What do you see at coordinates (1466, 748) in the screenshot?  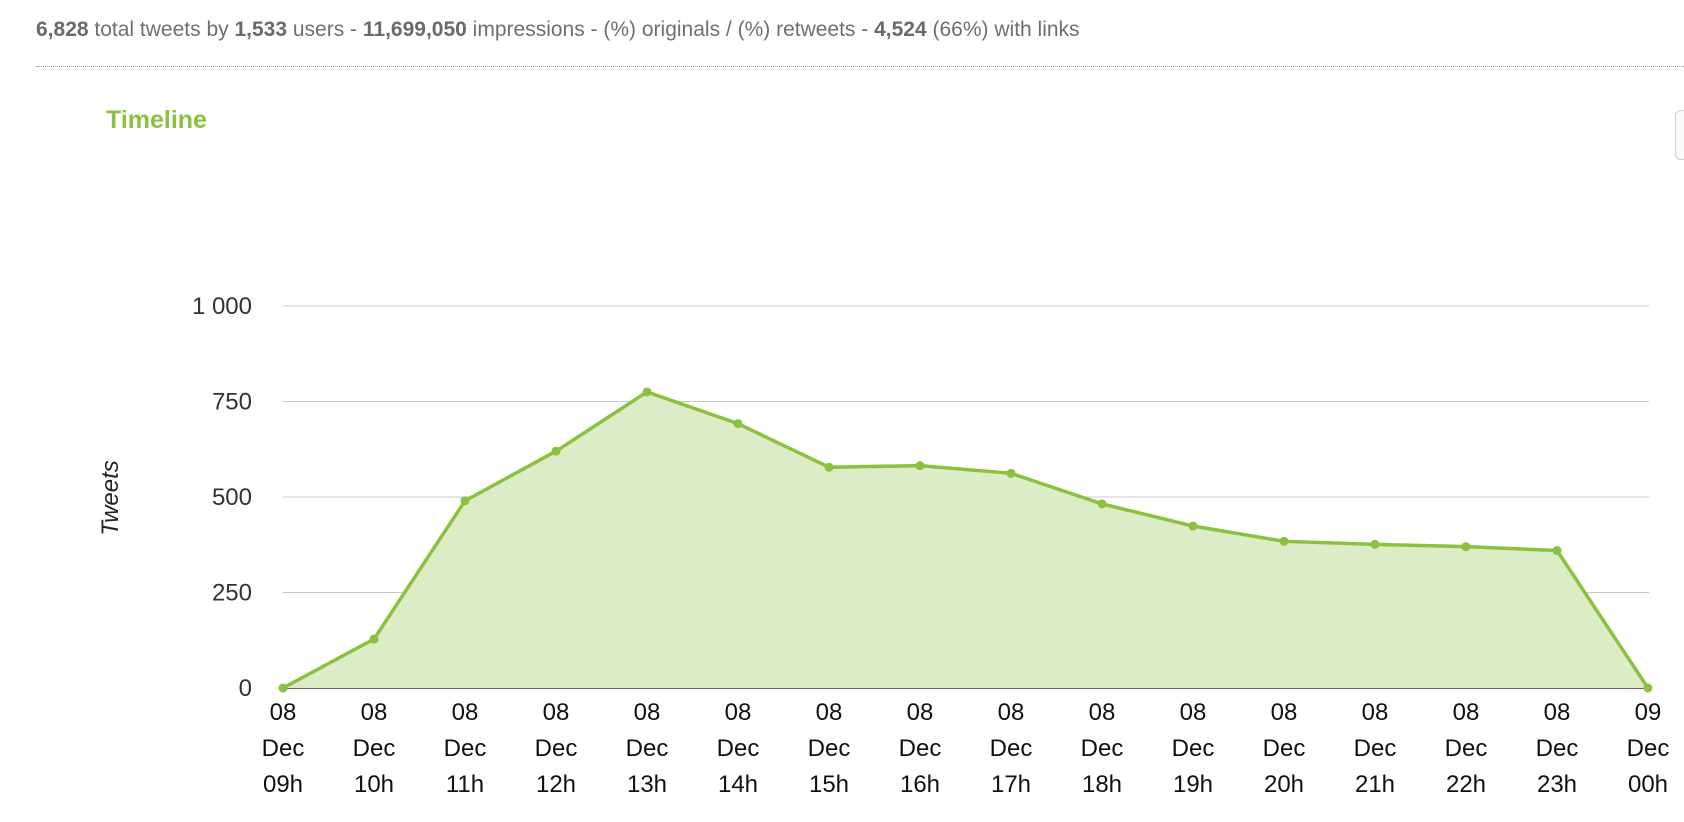 I see `x-tick-label: 08 Dec 22h` at bounding box center [1466, 748].